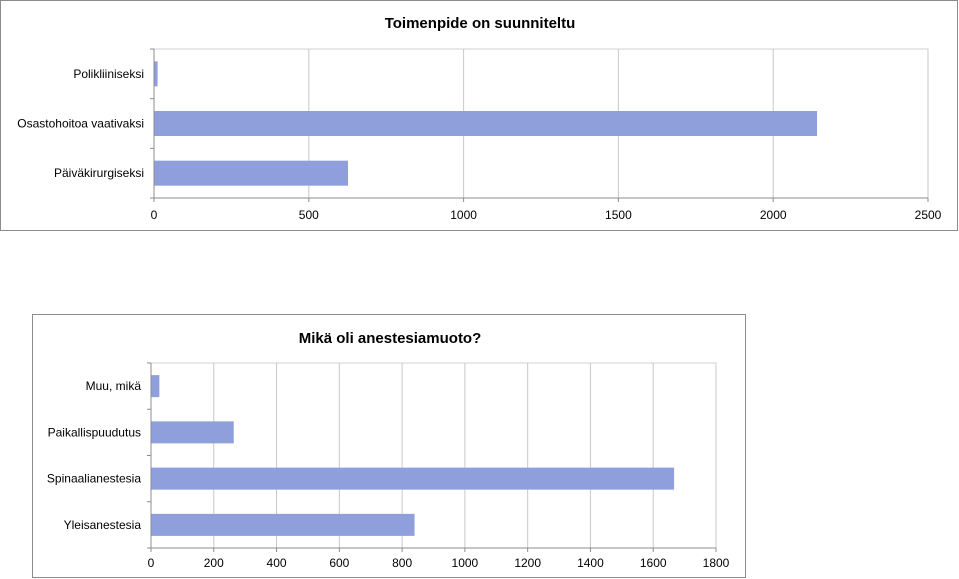 This screenshot has width=959, height=579. Describe the element at coordinates (402, 563) in the screenshot. I see `x-tick-label: 800` at that location.